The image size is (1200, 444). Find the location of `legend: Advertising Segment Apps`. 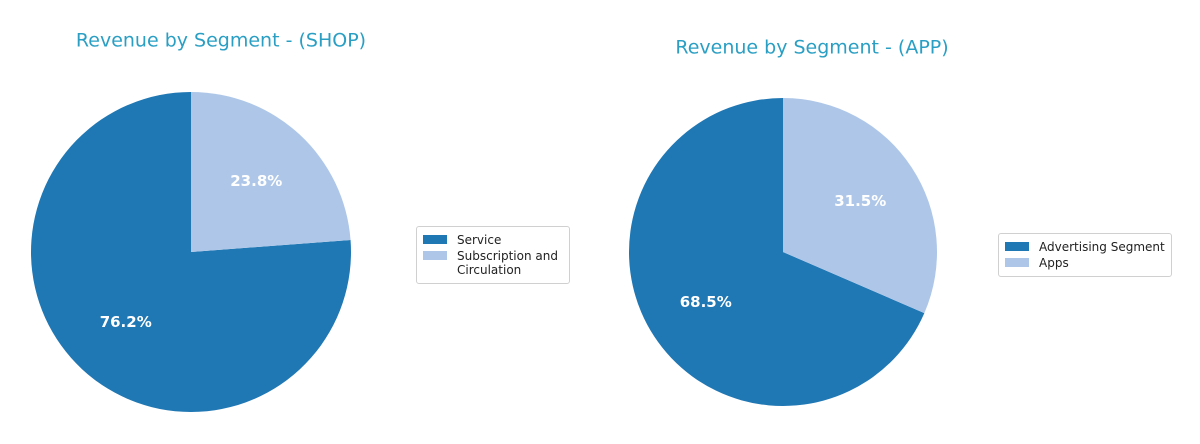

legend: Advertising Segment Apps is located at coordinates (1085, 255).